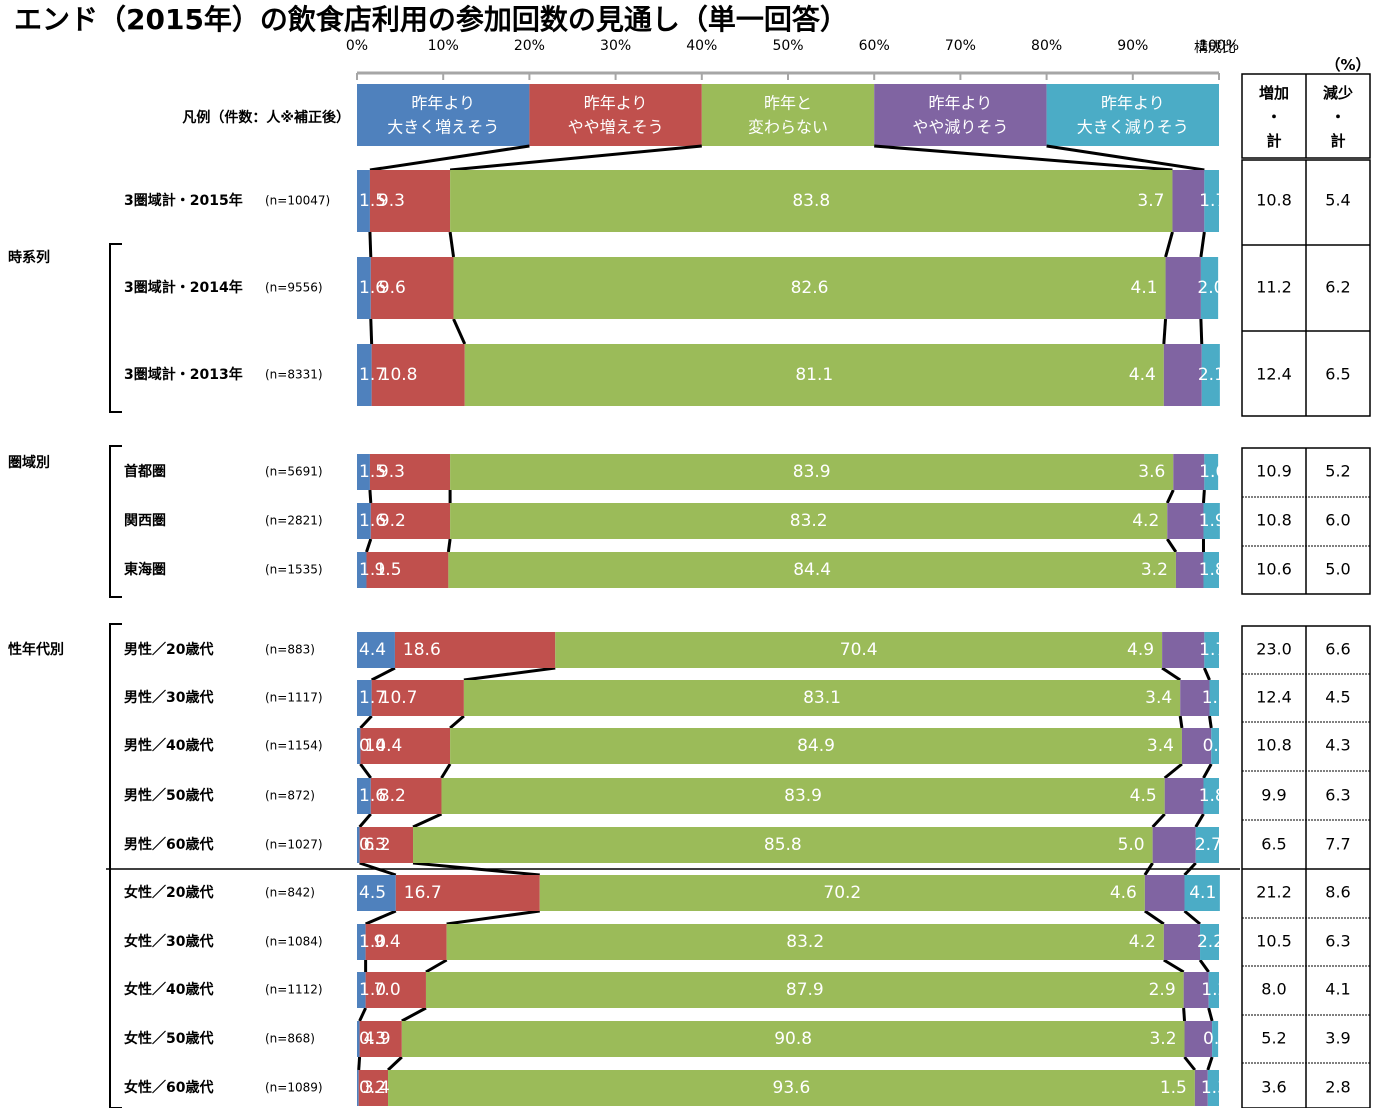 This screenshot has width=1373, height=1108. Describe the element at coordinates (805, 942) in the screenshot. I see `data-label: 83.2` at that location.